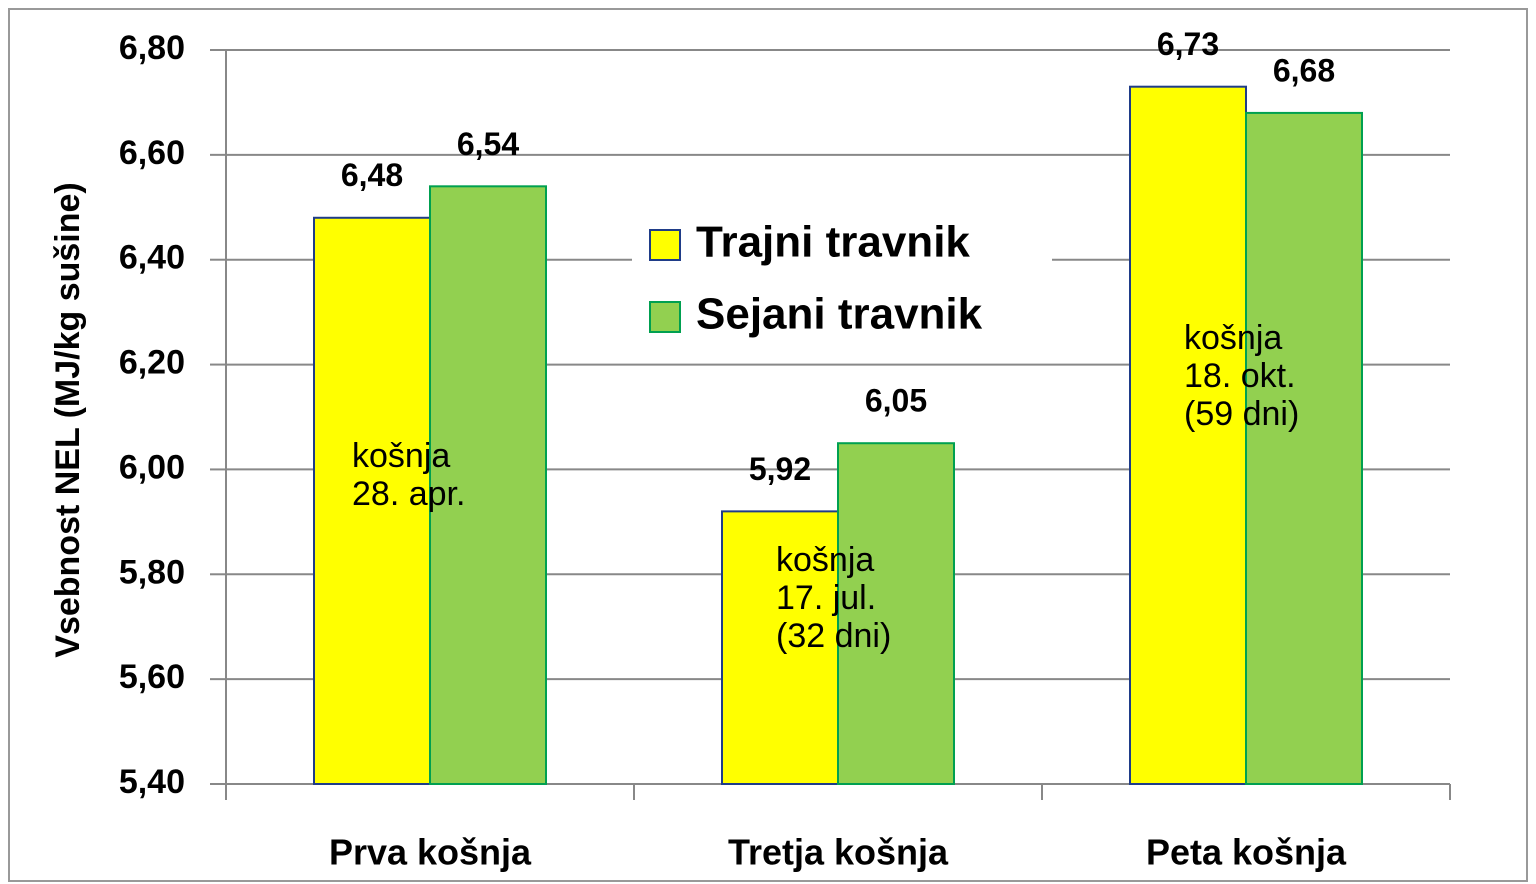  I want to click on y-tick-label: 6,60, so click(152, 153).